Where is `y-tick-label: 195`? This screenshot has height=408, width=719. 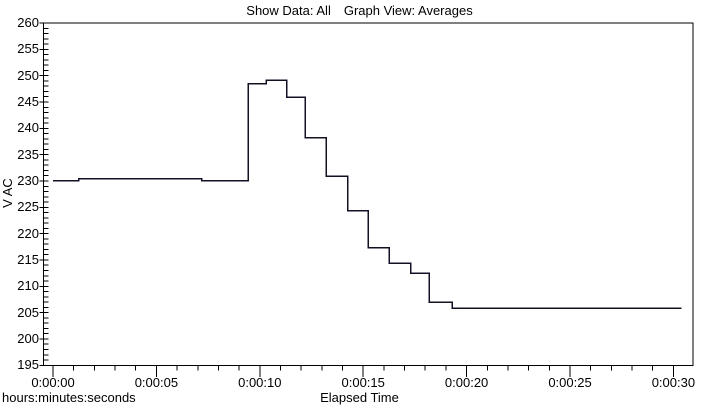
y-tick-label: 195 is located at coordinates (28, 365).